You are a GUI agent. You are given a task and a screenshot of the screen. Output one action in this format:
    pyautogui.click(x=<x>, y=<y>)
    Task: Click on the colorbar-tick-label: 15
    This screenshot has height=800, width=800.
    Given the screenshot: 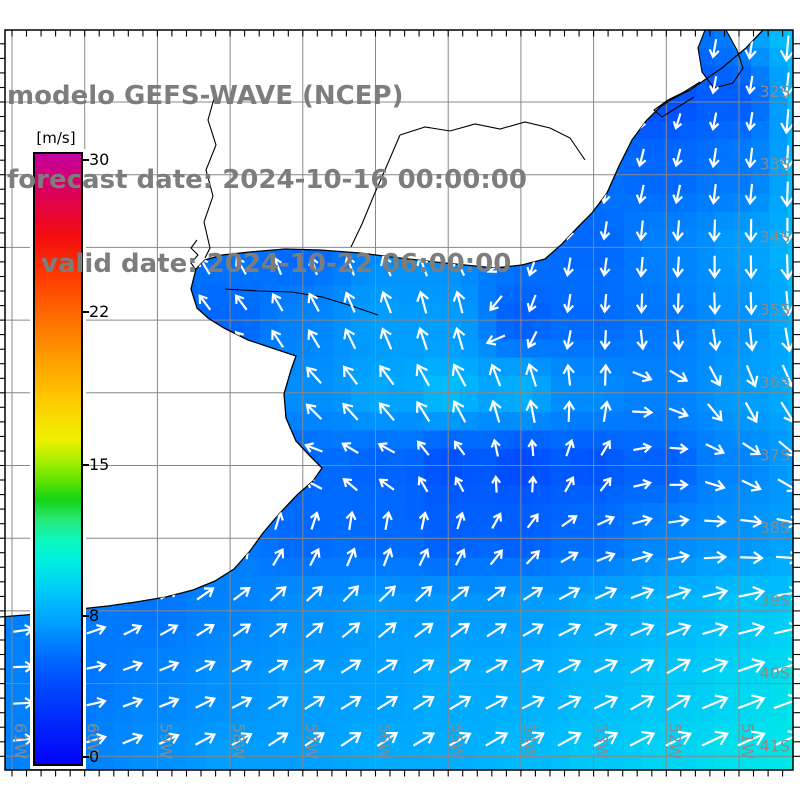 What is the action you would take?
    pyautogui.click(x=99, y=464)
    